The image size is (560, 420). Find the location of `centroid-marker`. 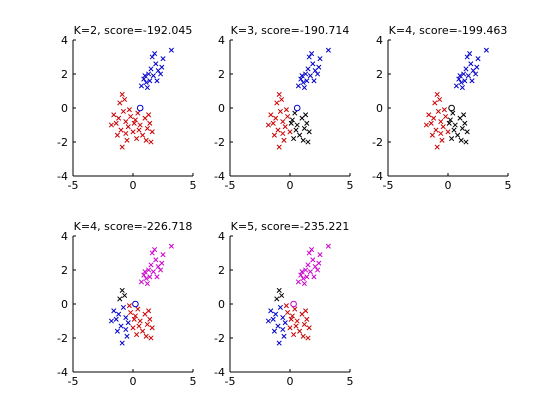

centroid-marker is located at coordinates (293, 304).